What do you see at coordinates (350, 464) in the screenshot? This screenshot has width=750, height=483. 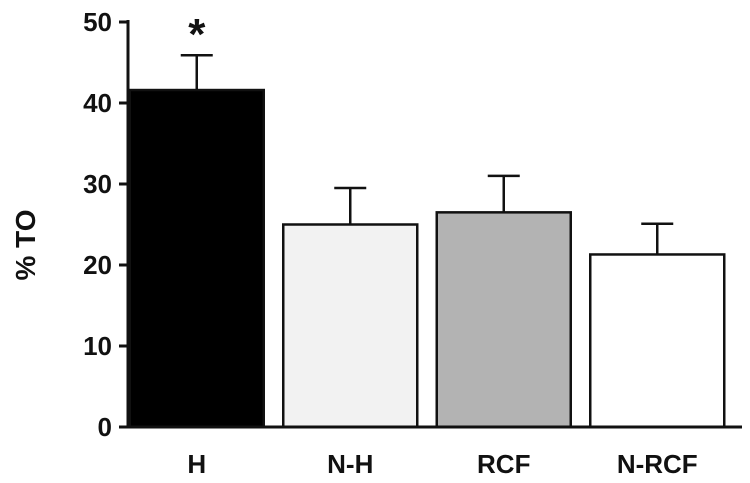 I see `x-tick-label-n-h: N-H` at bounding box center [350, 464].